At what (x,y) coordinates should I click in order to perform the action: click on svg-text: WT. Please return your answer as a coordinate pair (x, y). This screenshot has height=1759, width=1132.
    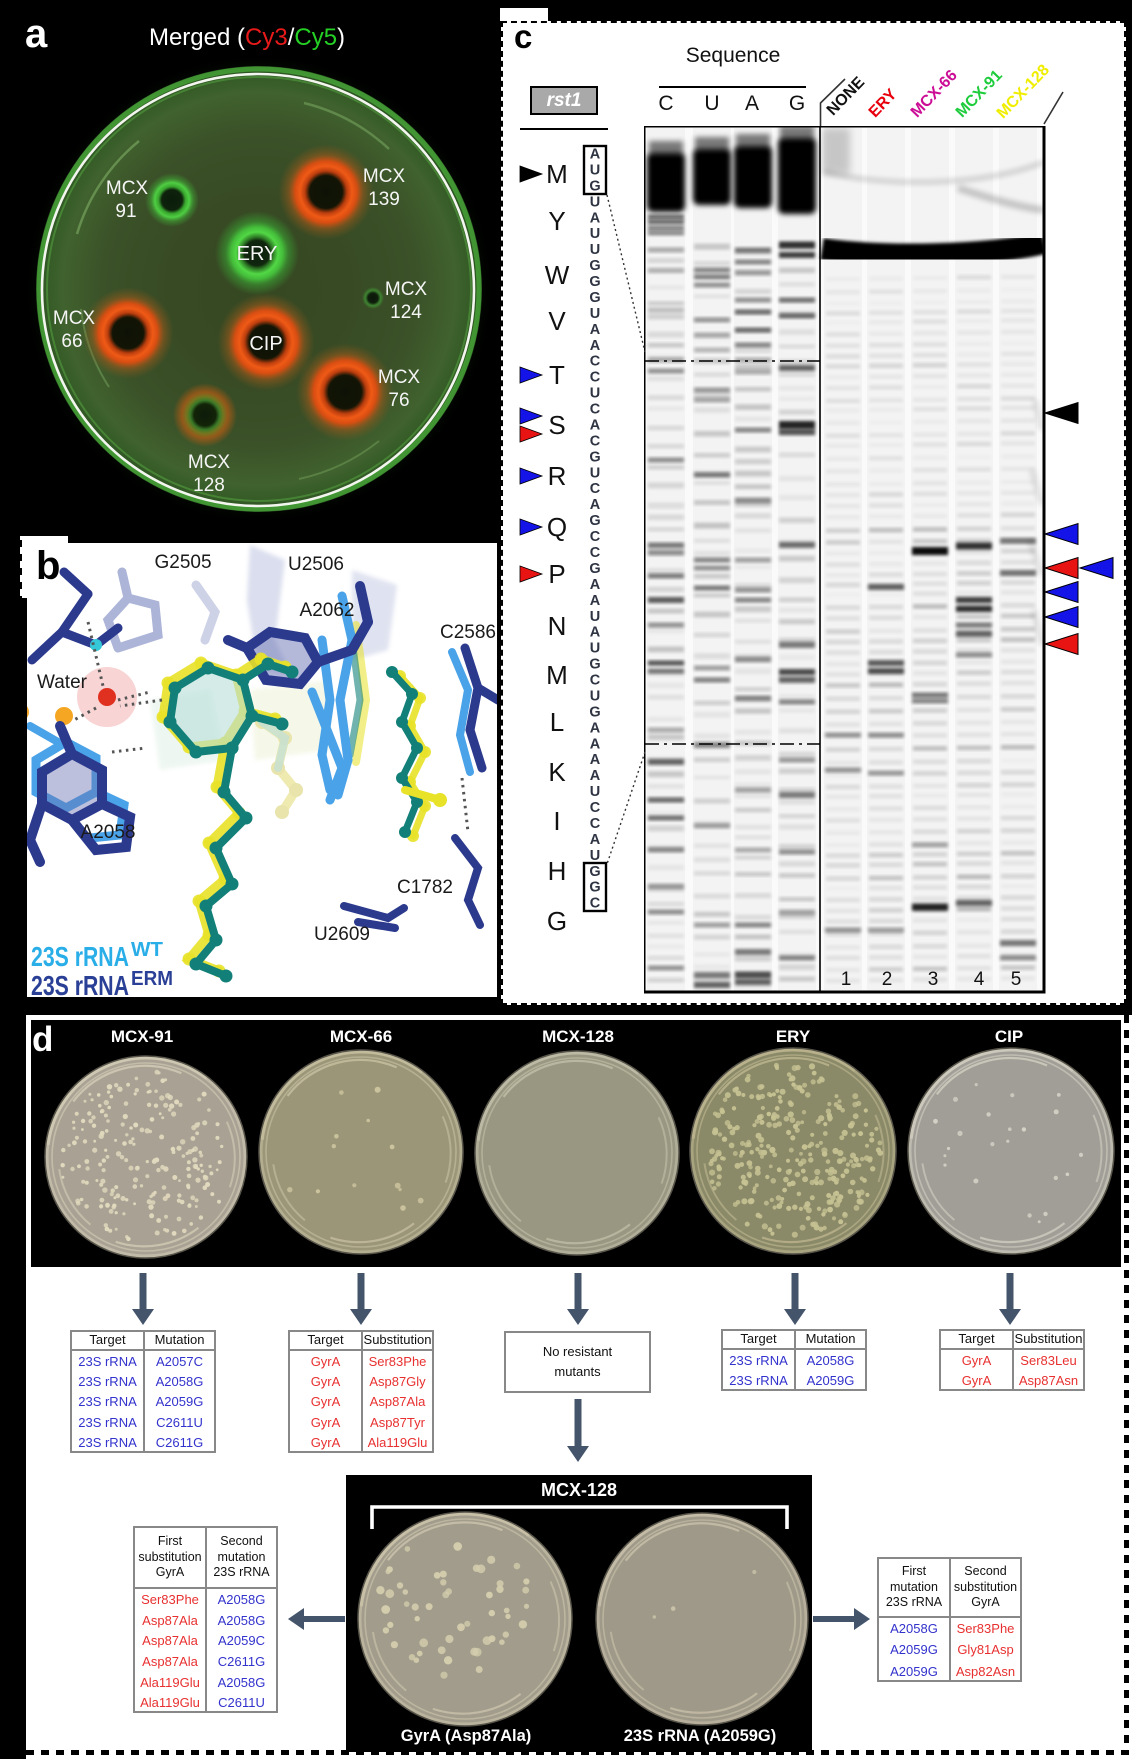
    Looking at the image, I should click on (147, 950).